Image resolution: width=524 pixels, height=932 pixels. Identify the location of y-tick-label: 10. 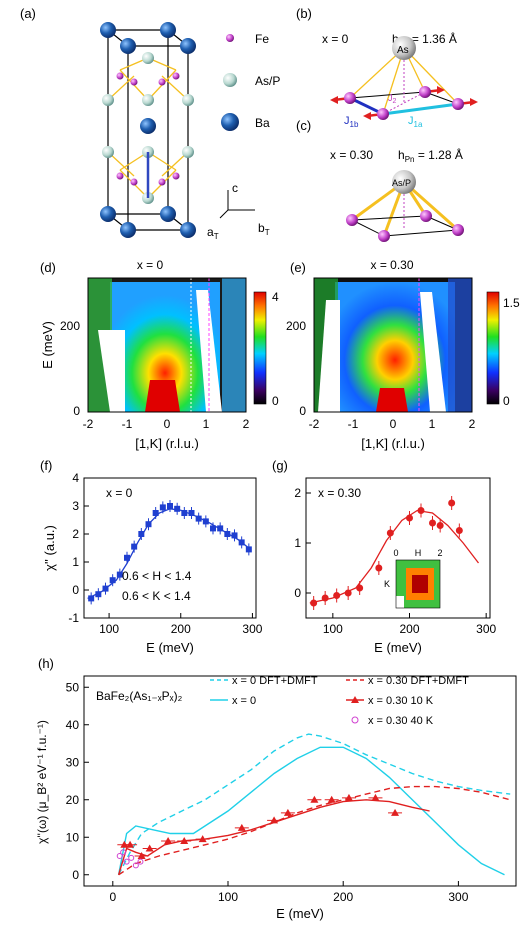
(73, 837).